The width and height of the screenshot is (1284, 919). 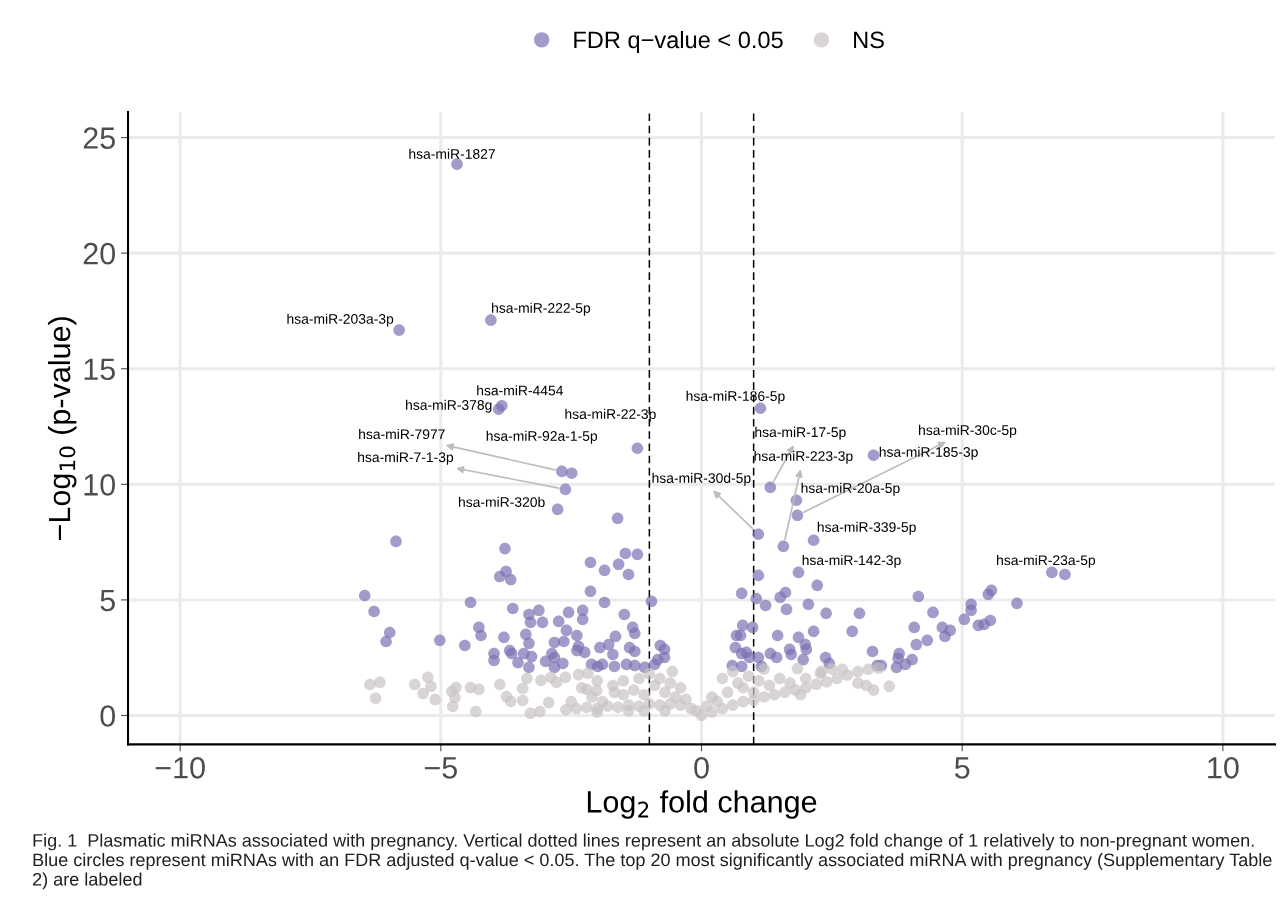 What do you see at coordinates (678, 41) in the screenshot?
I see `legend-label: FDR q−value < 0.05` at bounding box center [678, 41].